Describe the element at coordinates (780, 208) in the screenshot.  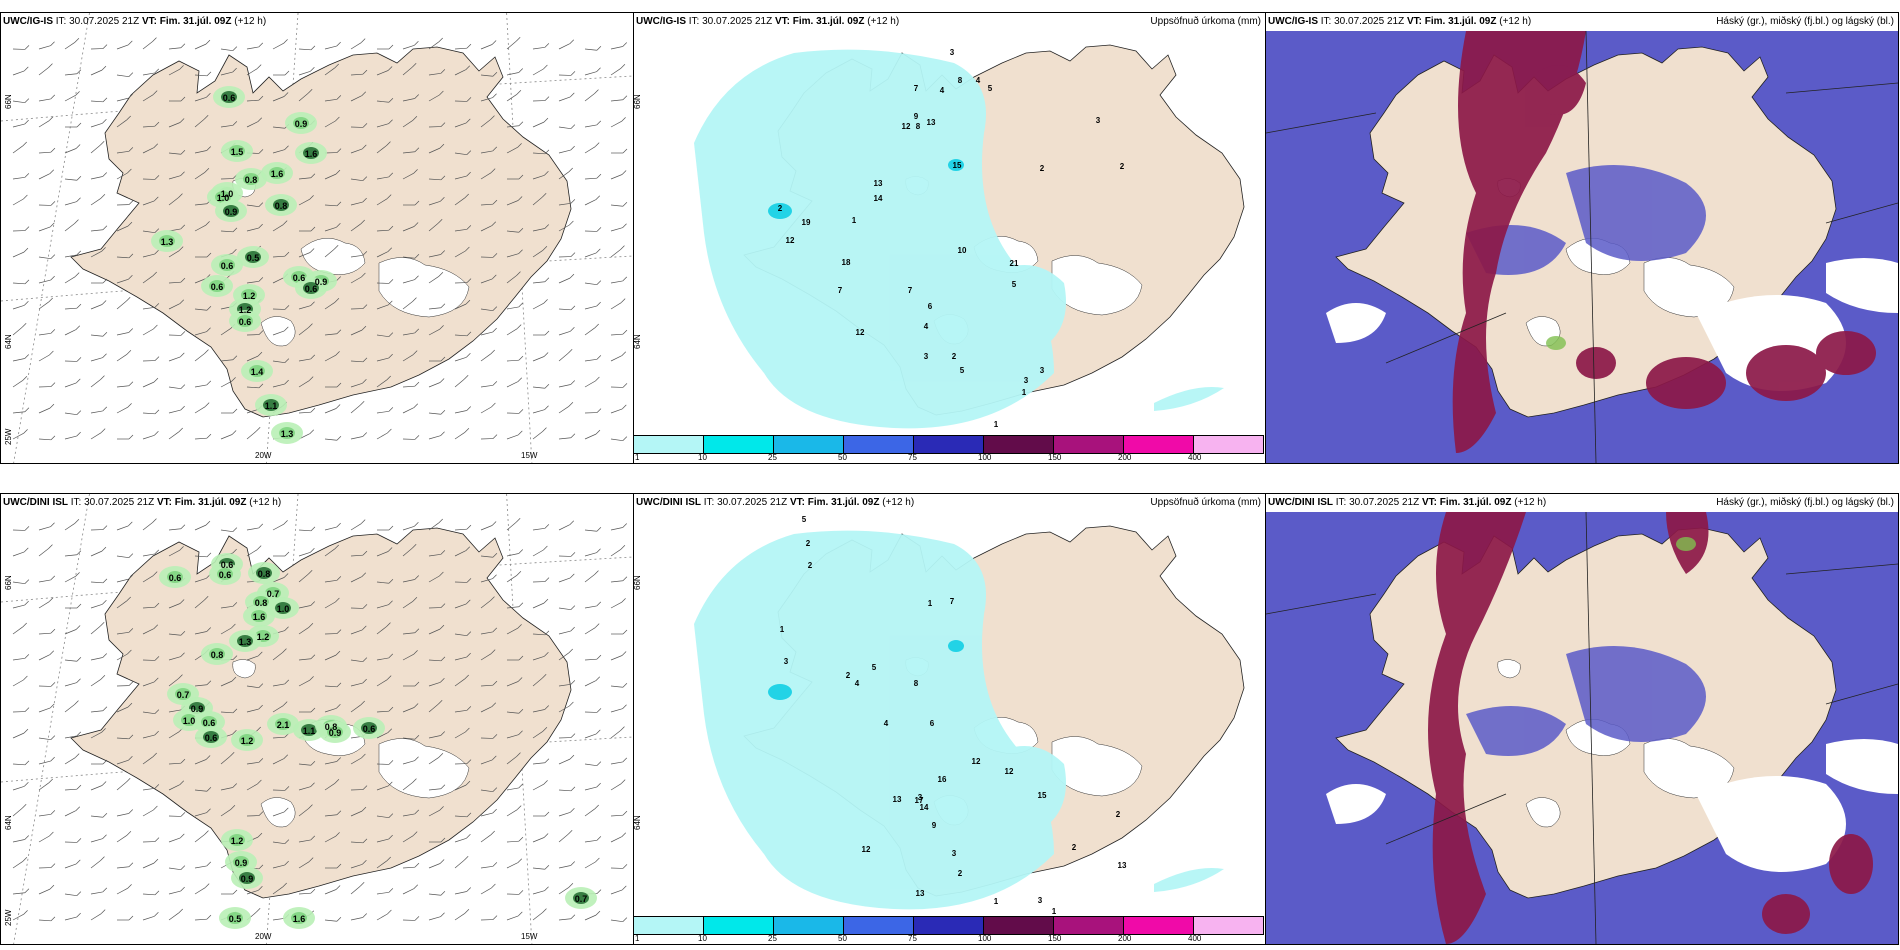
I see `precip-value-label: 2` at that location.